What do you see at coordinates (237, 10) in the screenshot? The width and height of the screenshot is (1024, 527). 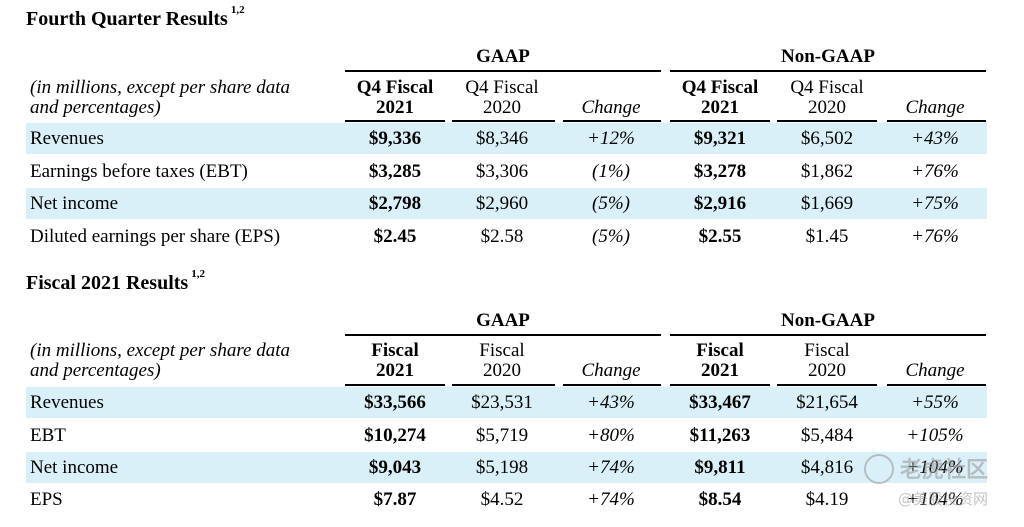 I see `q4-title-footnote: 1,2` at bounding box center [237, 10].